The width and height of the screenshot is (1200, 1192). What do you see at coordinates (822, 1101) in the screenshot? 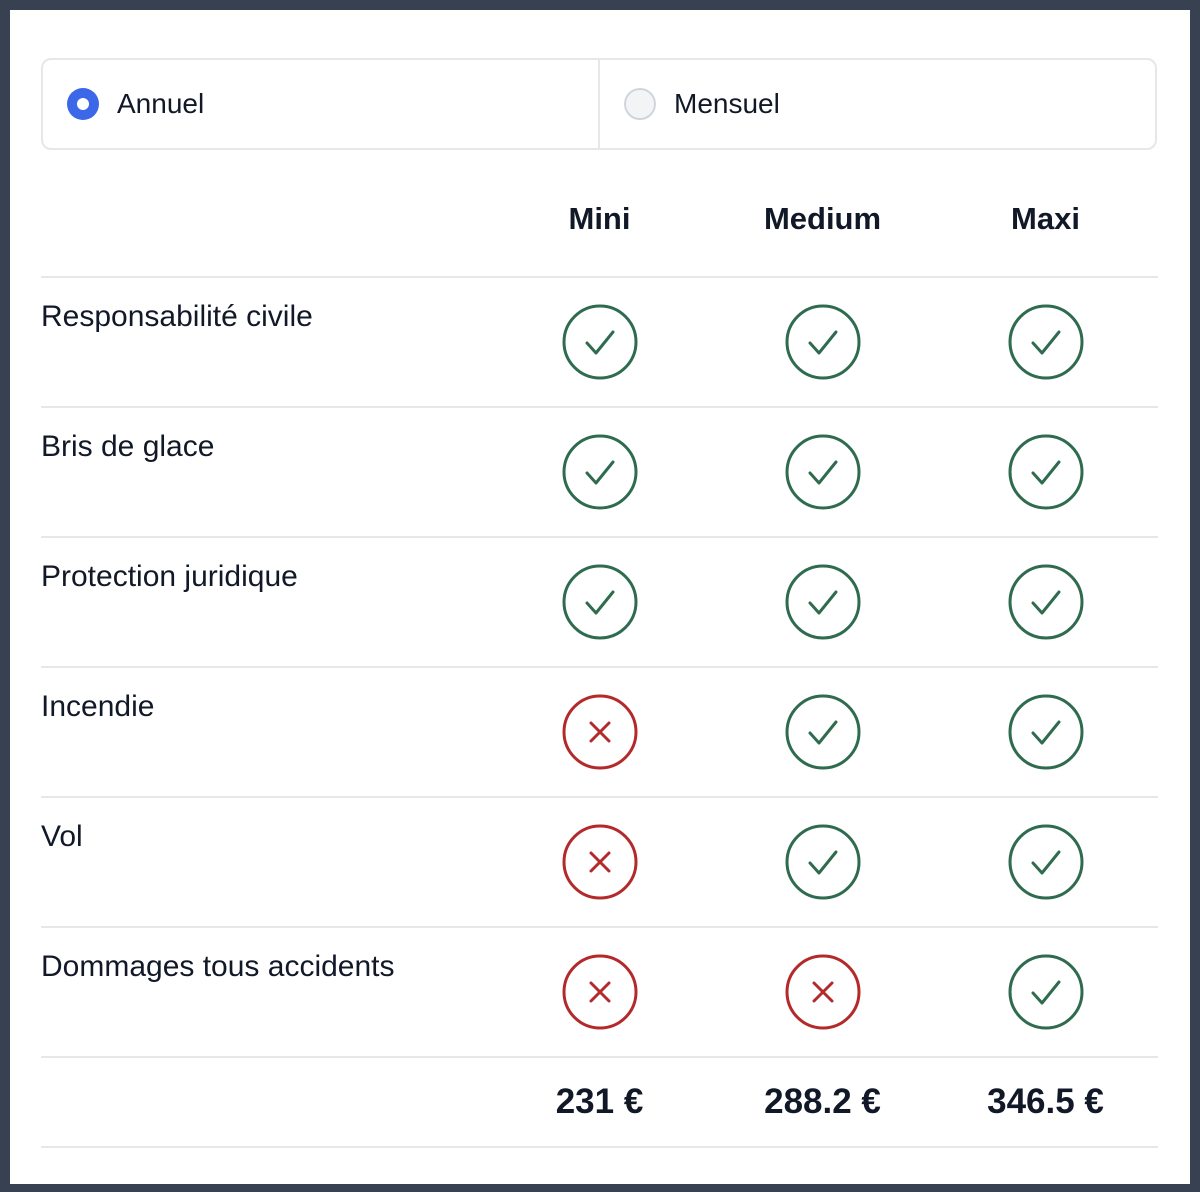
I see `price-medium: 288.2 €` at bounding box center [822, 1101].